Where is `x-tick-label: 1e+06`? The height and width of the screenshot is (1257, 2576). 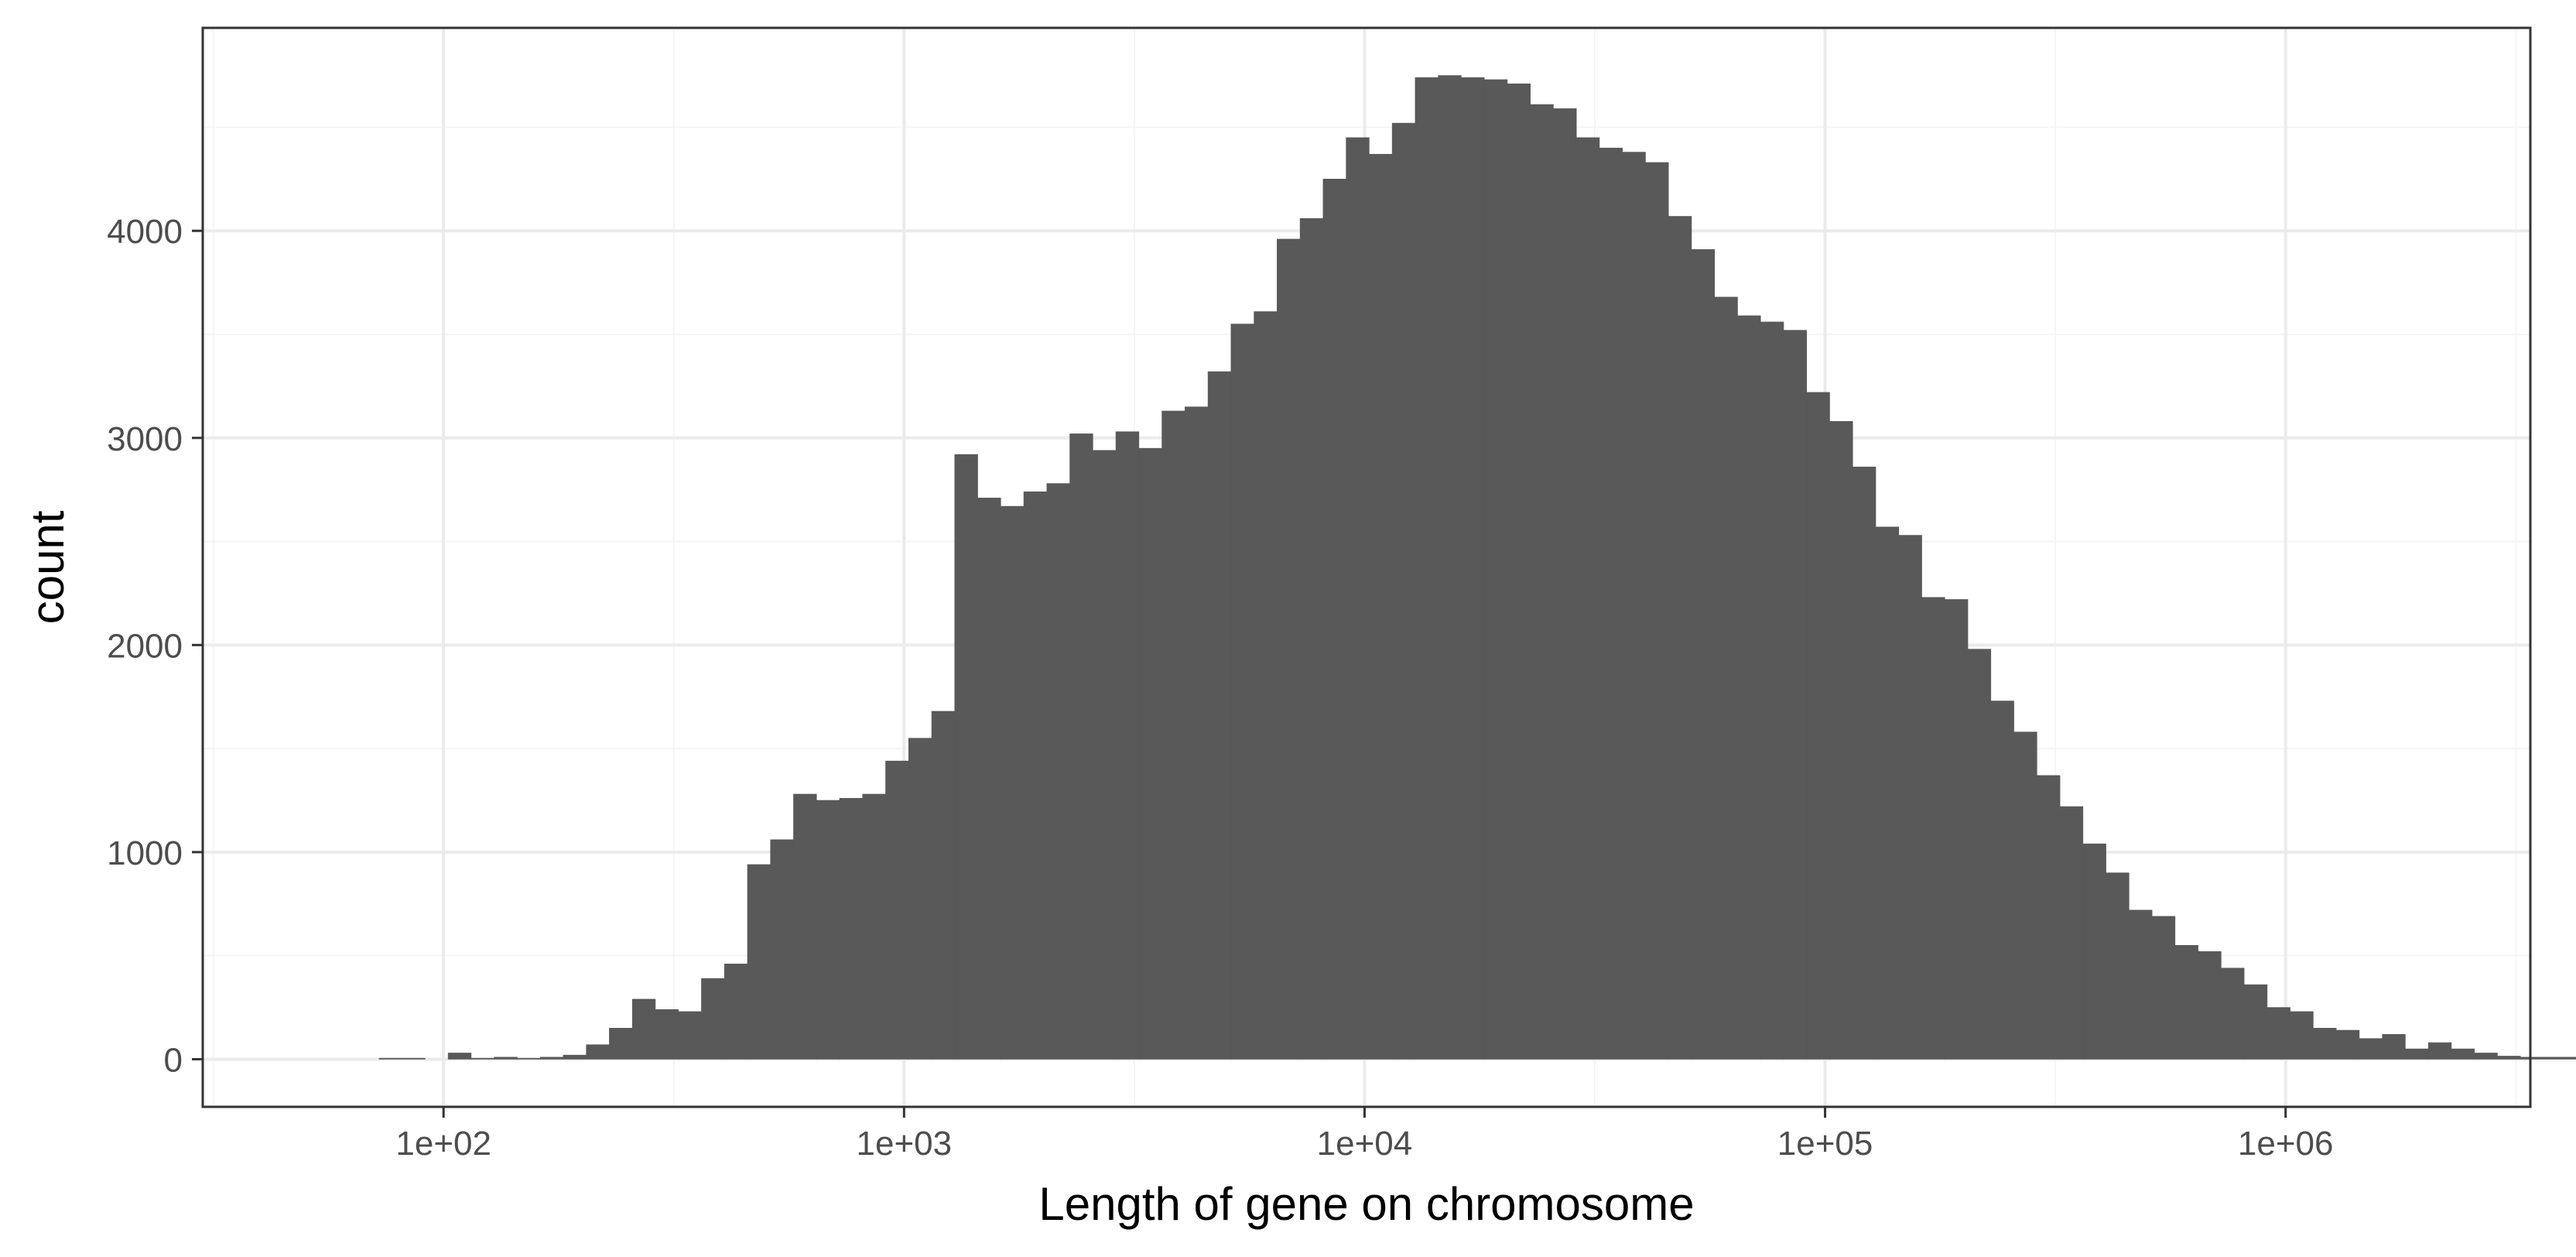 x-tick-label: 1e+06 is located at coordinates (2286, 1144).